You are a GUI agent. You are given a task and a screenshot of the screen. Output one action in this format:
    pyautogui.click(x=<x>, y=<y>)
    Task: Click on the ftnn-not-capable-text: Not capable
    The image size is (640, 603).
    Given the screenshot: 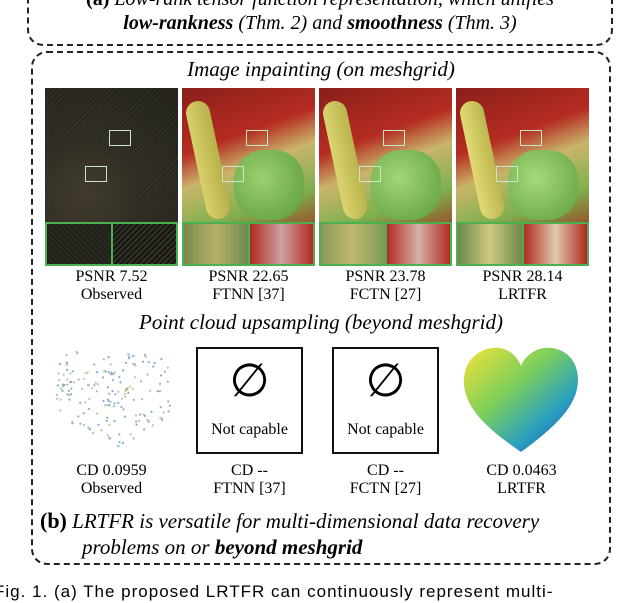 What is the action you would take?
    pyautogui.click(x=249, y=429)
    